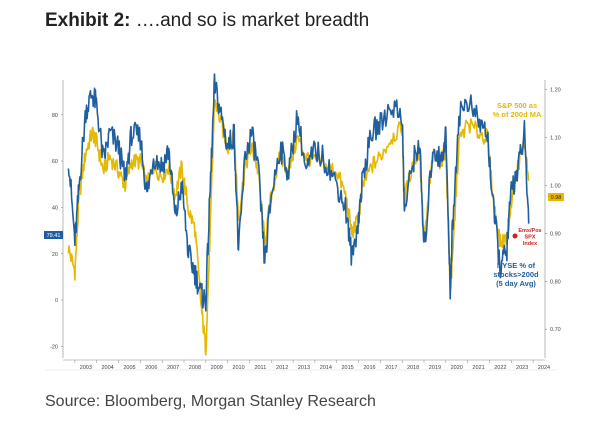 This screenshot has height=428, width=603. I want to click on x-tick-label: 2020, so click(457, 368).